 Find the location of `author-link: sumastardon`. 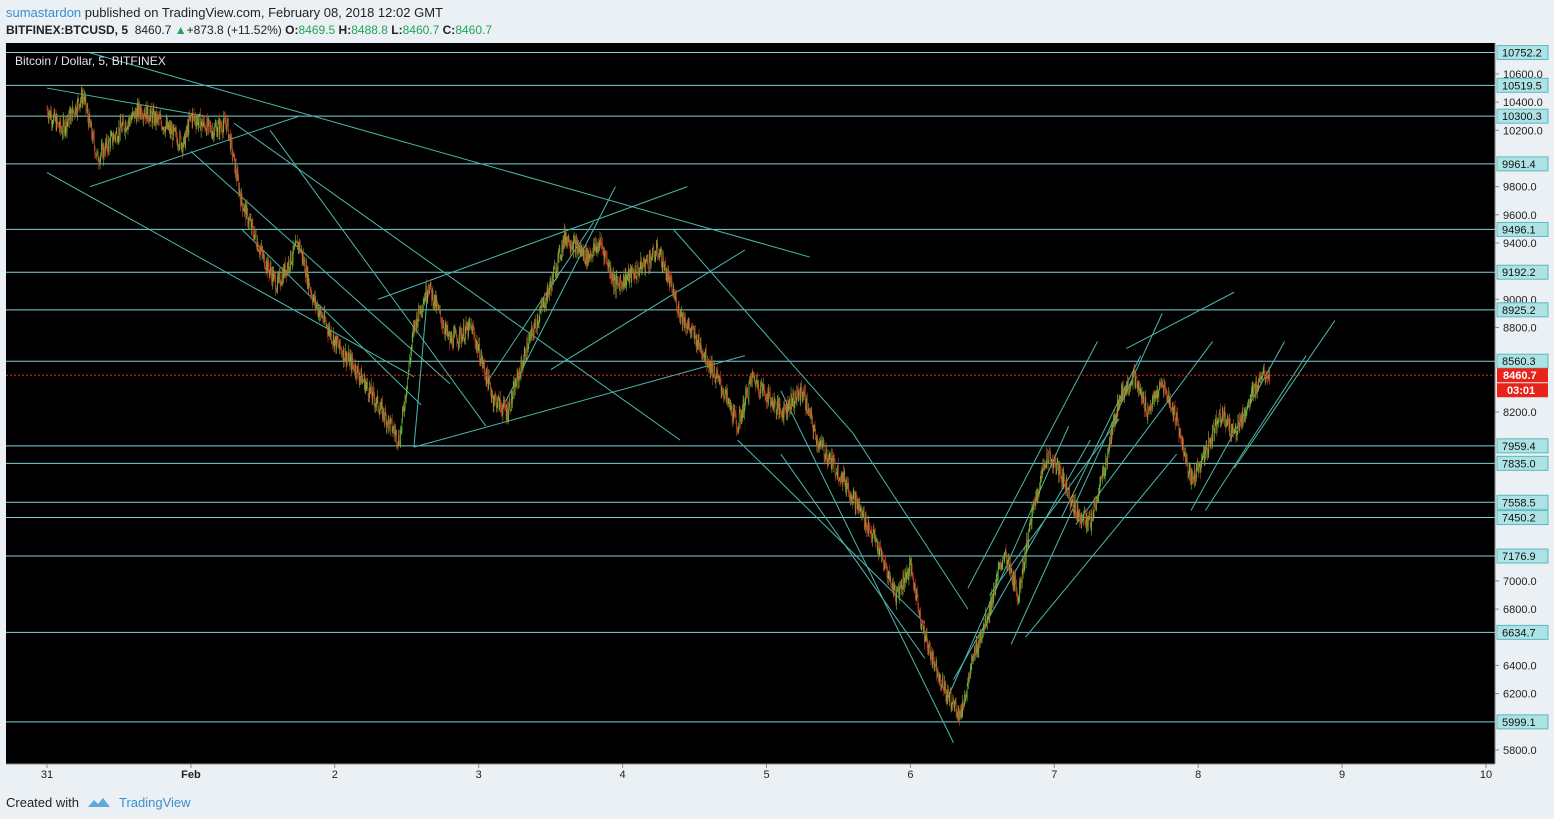

author-link: sumastardon is located at coordinates (44, 12).